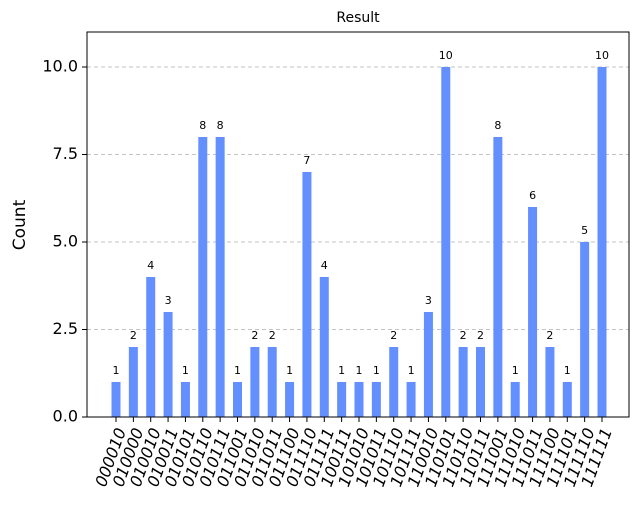 The image size is (639, 513). Describe the element at coordinates (60, 66) in the screenshot. I see `y-tick-label: 10.0` at that location.